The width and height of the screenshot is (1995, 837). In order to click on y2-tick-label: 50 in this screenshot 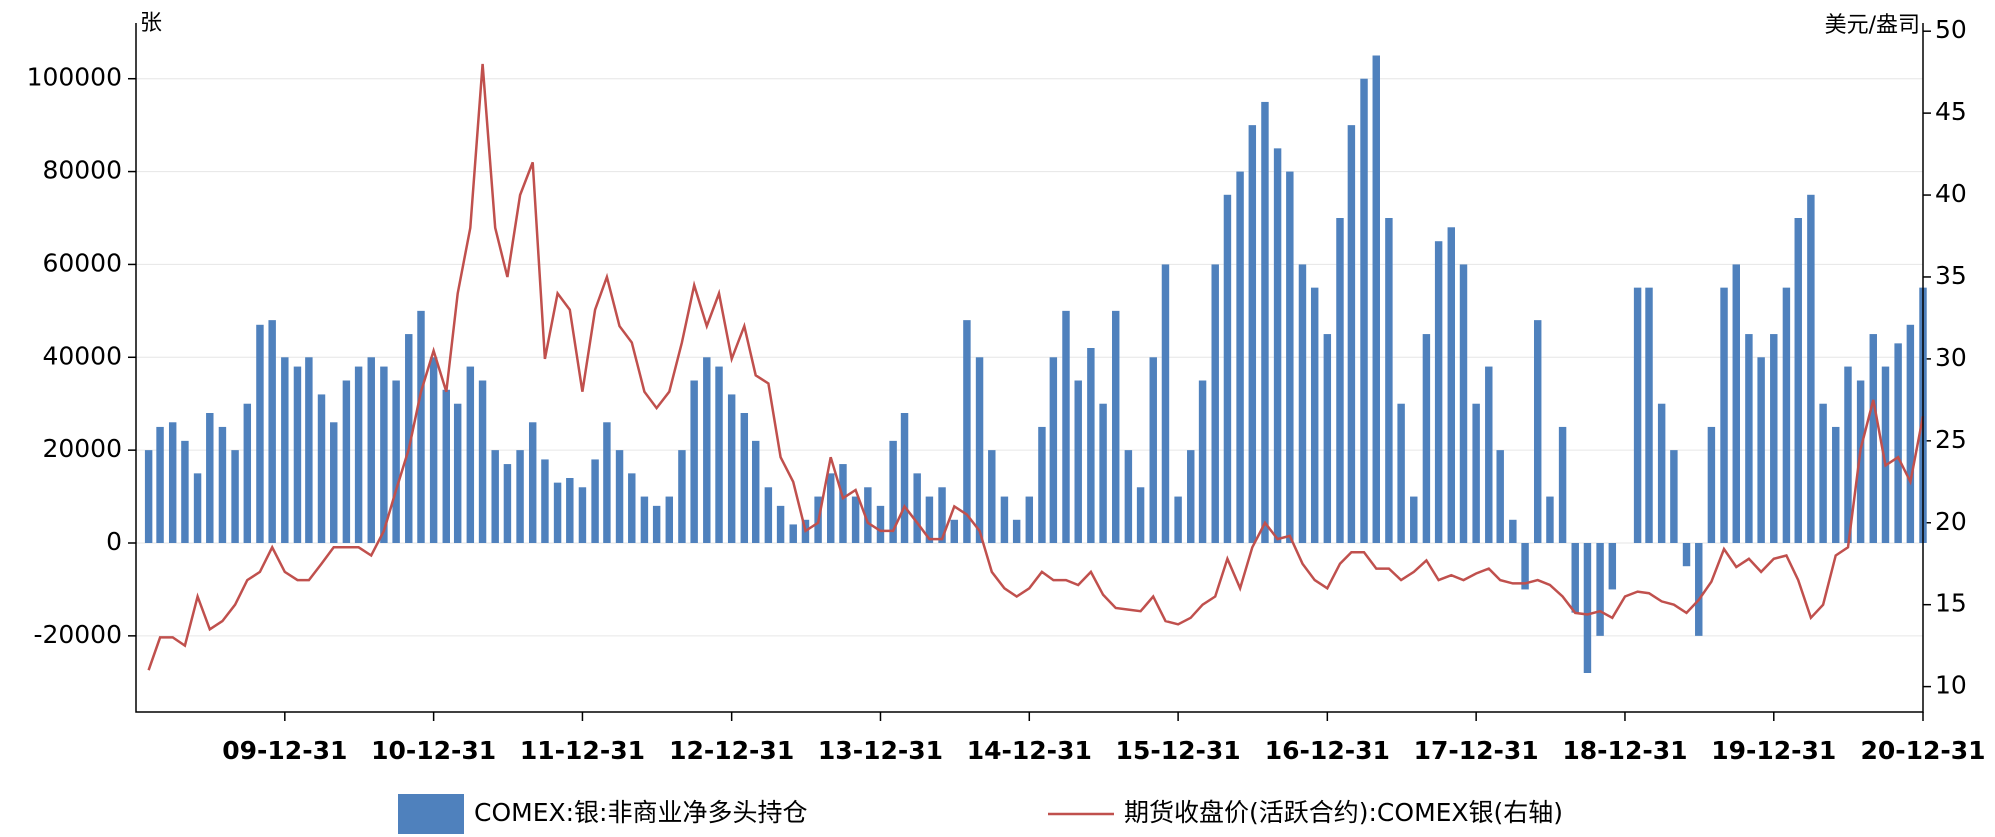, I will do `click(1951, 29)`.